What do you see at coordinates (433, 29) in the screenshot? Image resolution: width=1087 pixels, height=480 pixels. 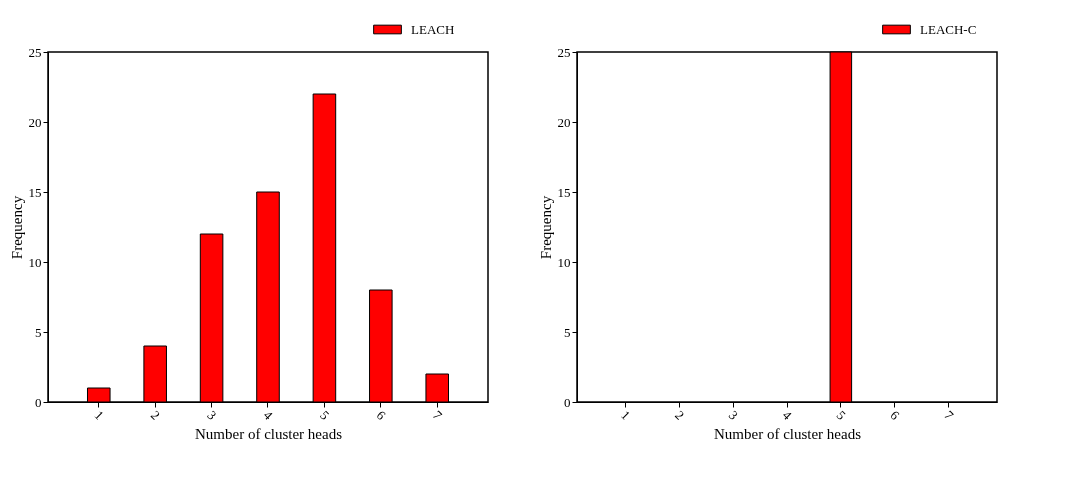 I see `legend-label: LEACH` at bounding box center [433, 29].